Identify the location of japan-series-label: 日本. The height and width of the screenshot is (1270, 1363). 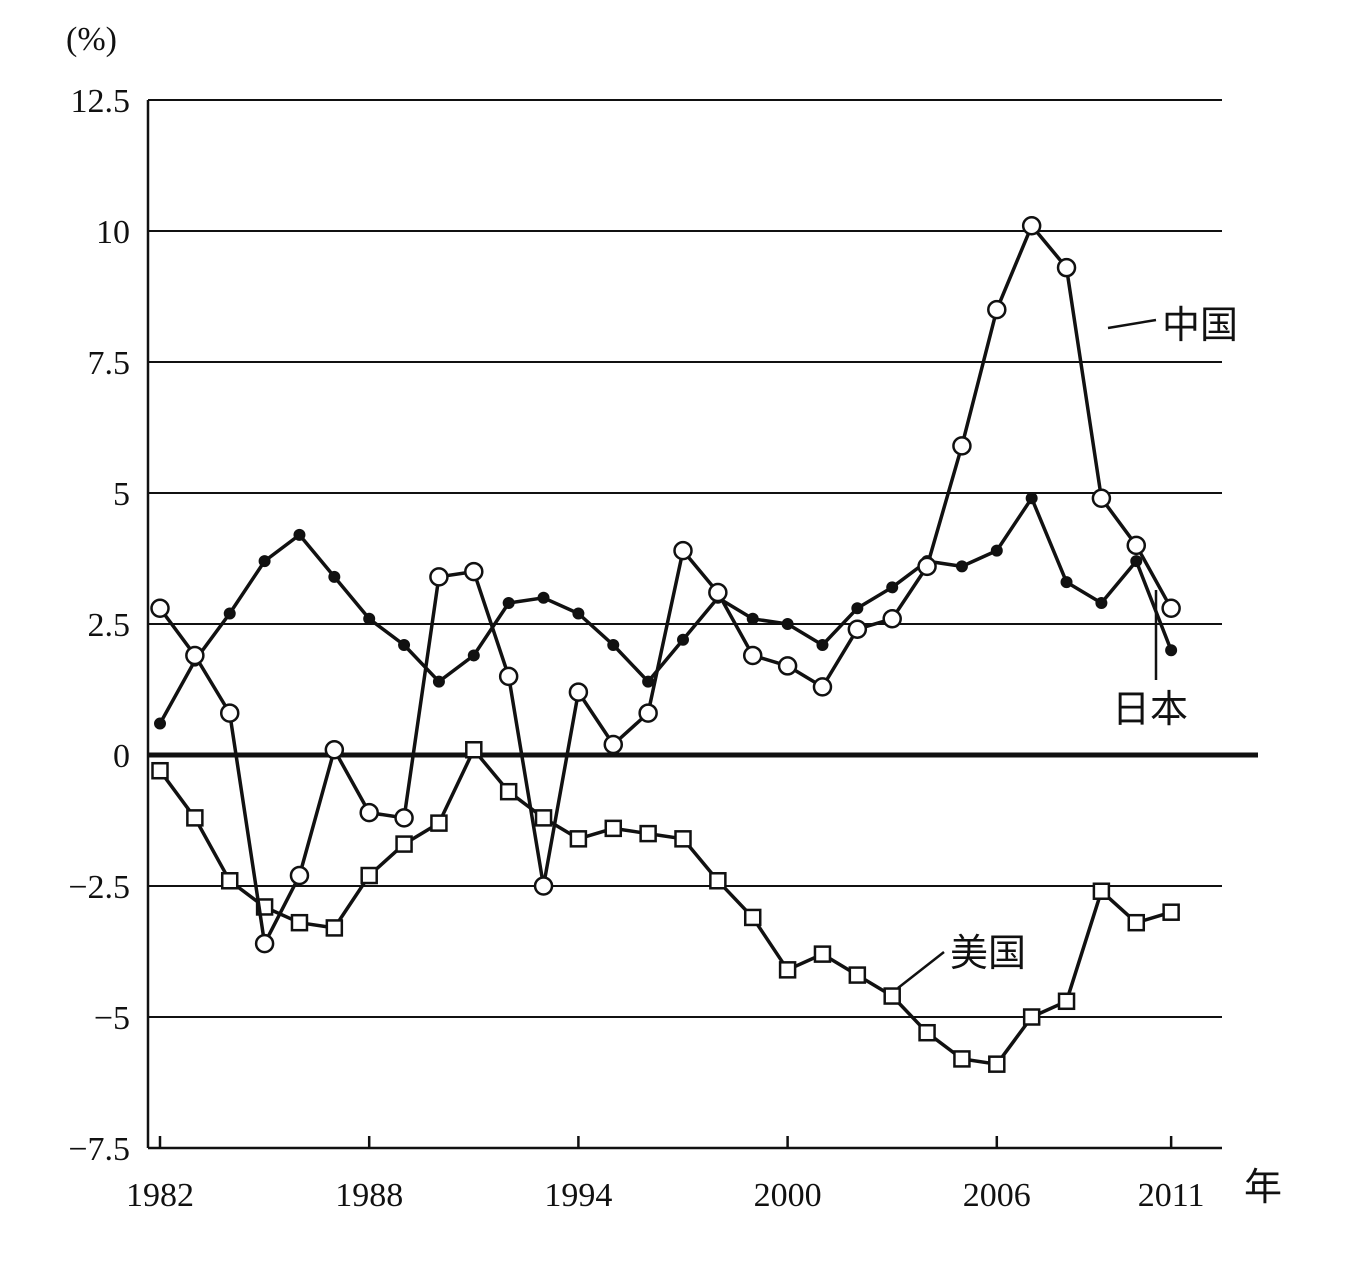
(1150, 709).